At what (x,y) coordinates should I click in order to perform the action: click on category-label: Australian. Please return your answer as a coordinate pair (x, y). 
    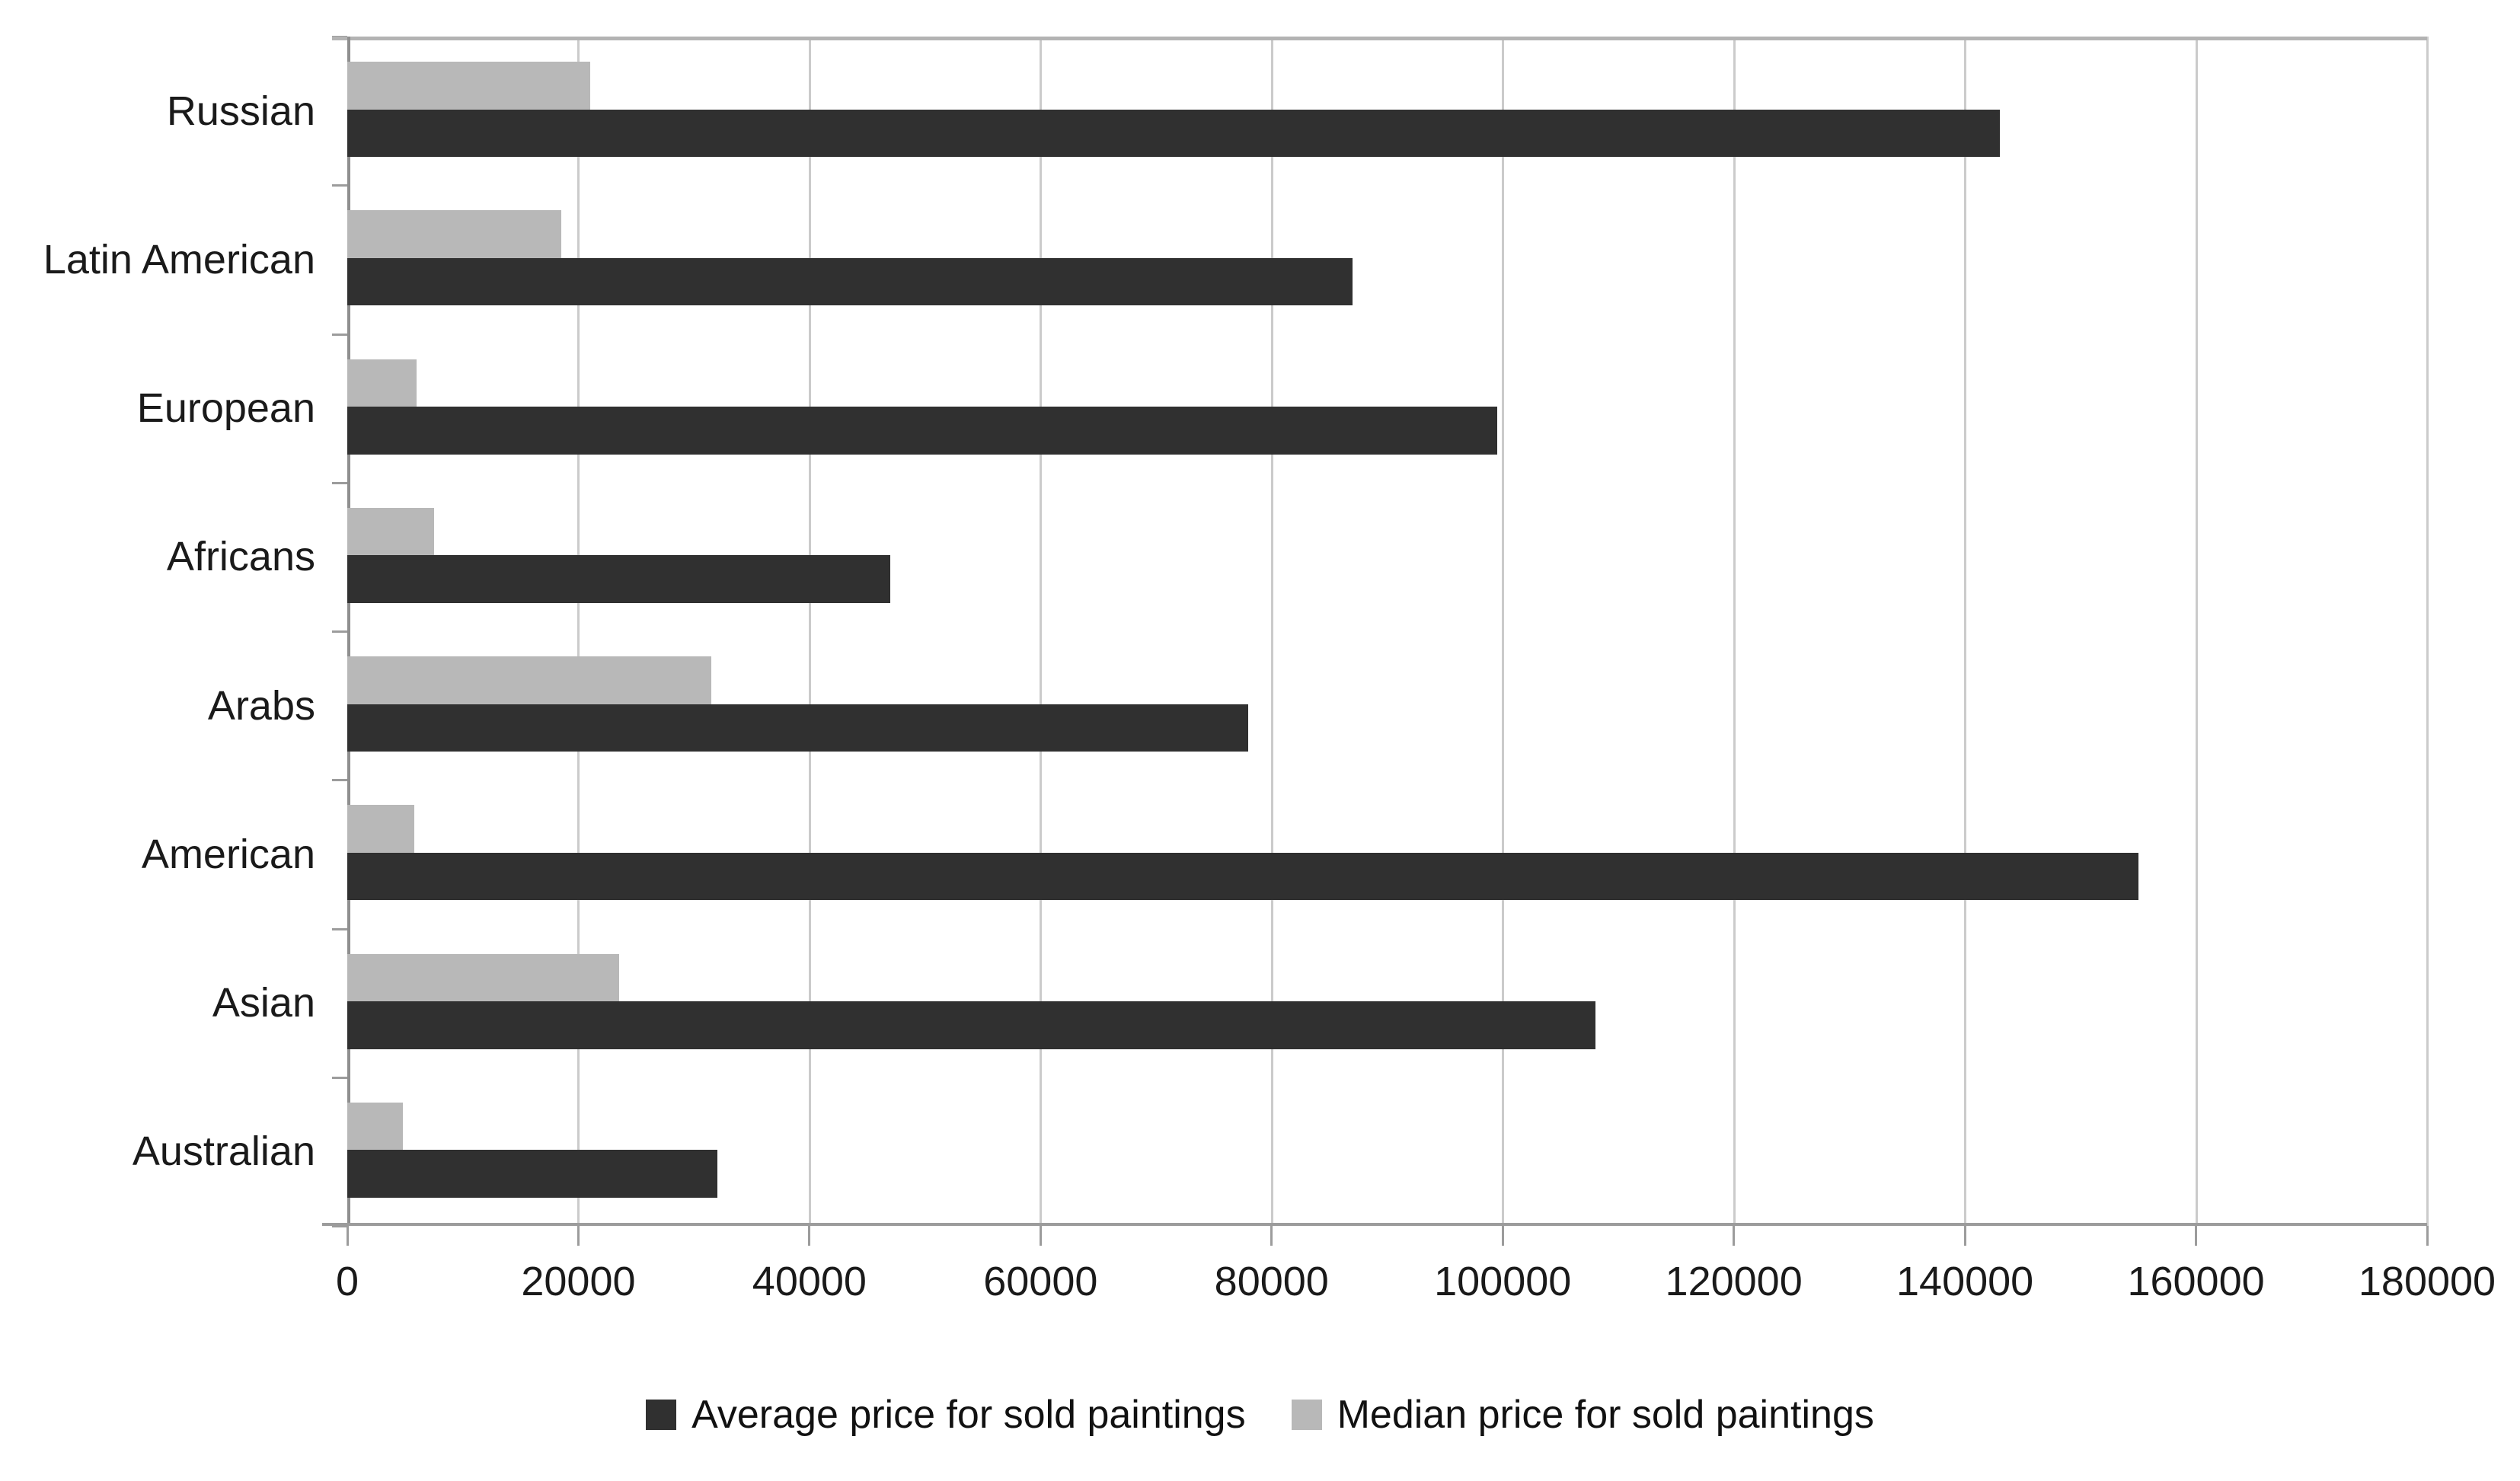
    Looking at the image, I should click on (223, 1151).